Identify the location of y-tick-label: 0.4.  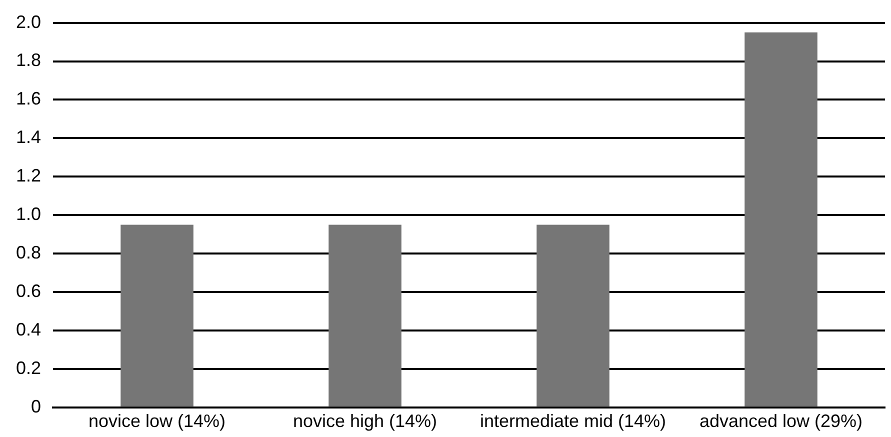
(29, 329).